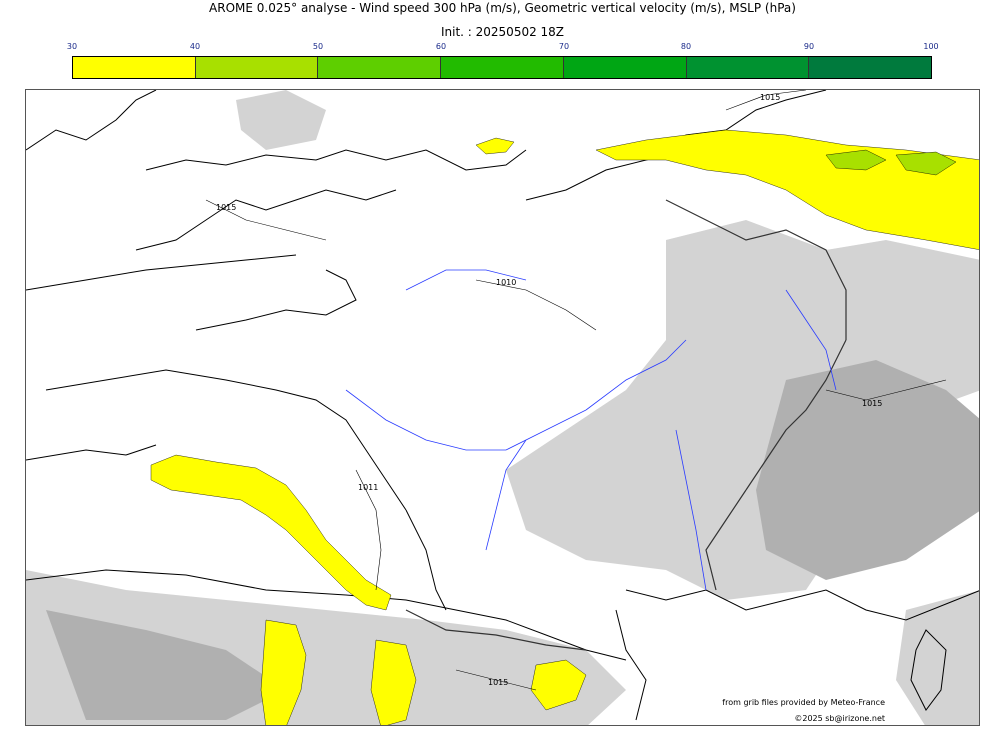 This screenshot has width=1005, height=738. What do you see at coordinates (368, 487) in the screenshot?
I see `isobar-label: 1011` at bounding box center [368, 487].